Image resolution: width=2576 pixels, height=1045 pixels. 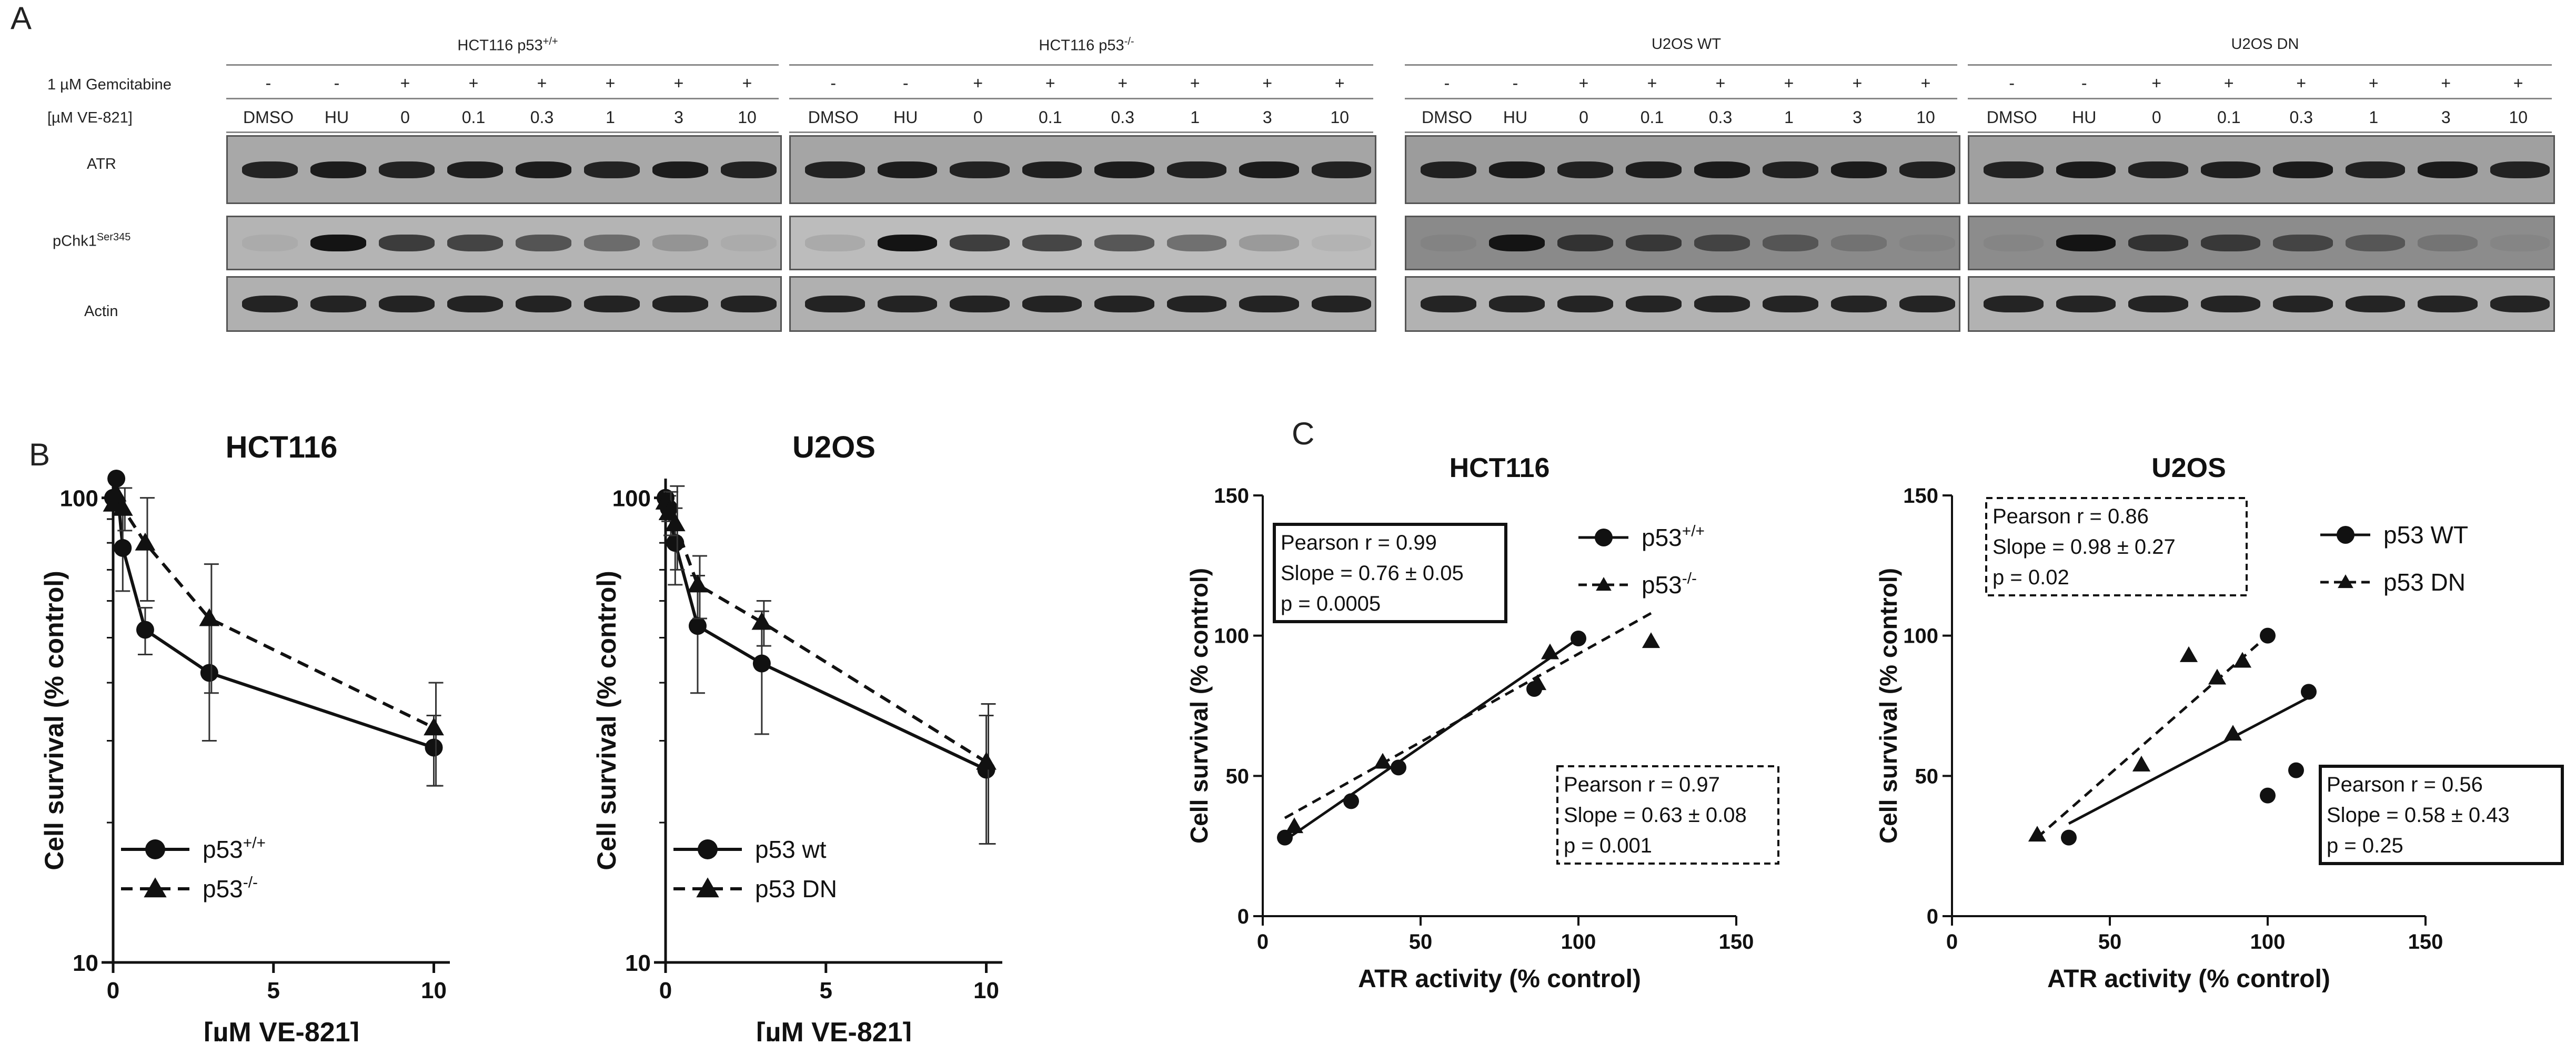 I want to click on legend-label: p53+/+, so click(x=1674, y=537).